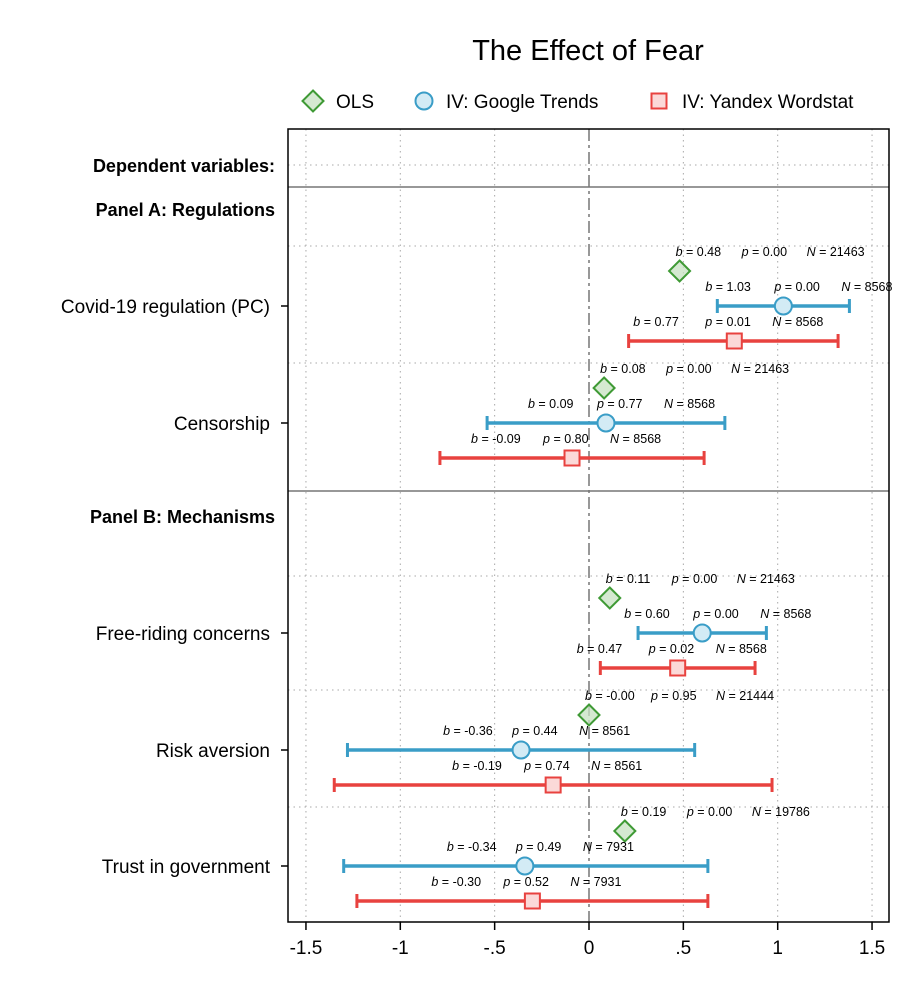 The image size is (923, 1000). I want to click on annotation-b: b = -0.09, so click(496, 439).